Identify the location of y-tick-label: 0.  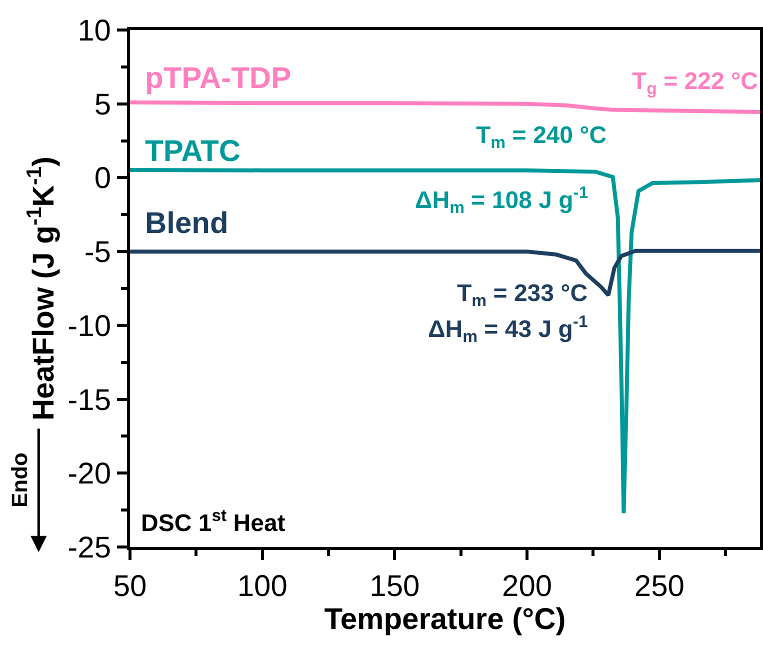
(102, 179).